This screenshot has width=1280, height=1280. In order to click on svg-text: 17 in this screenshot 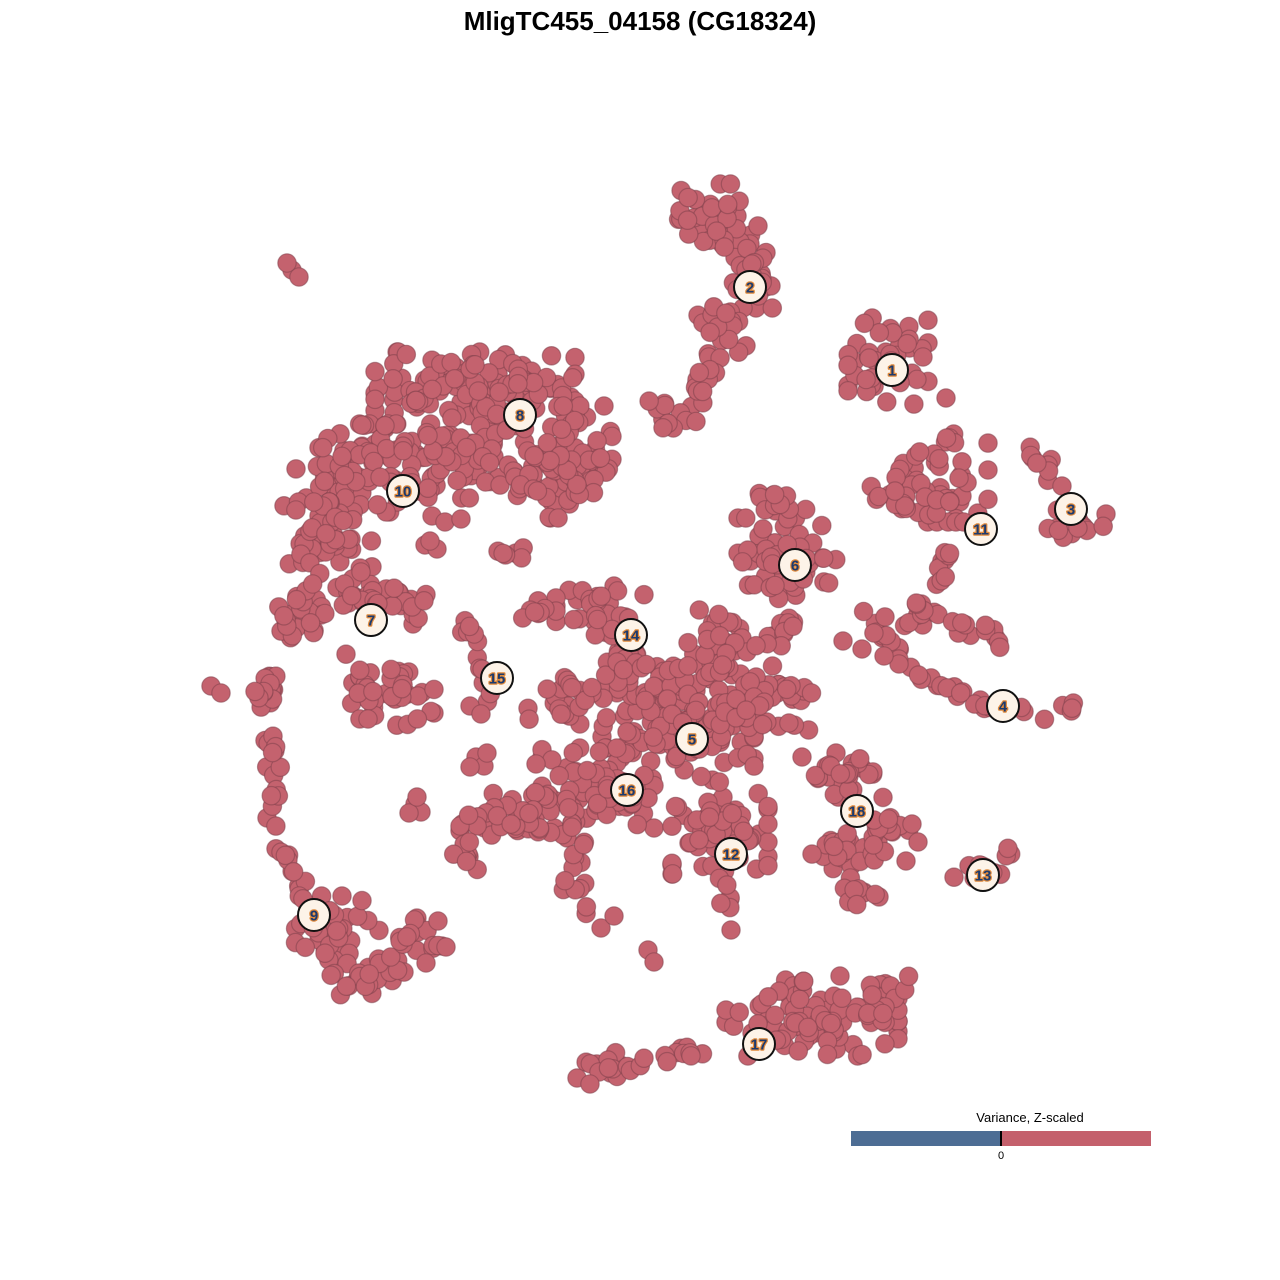, I will do `click(759, 1045)`.